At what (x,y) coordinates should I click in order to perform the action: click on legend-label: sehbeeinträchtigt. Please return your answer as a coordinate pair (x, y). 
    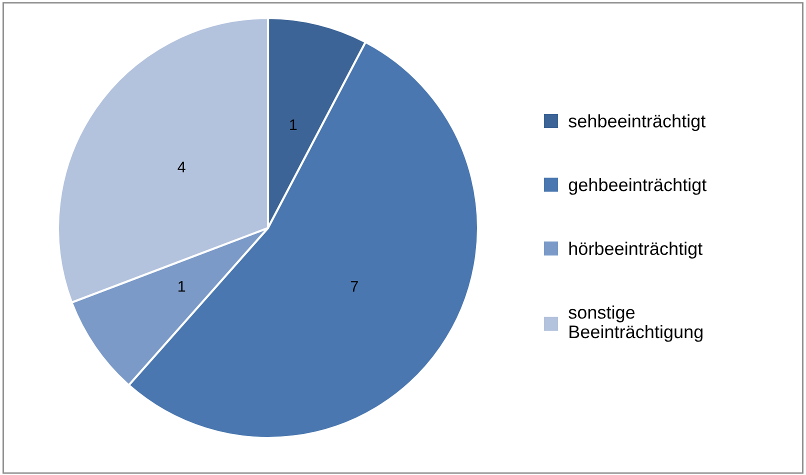
    Looking at the image, I should click on (637, 123).